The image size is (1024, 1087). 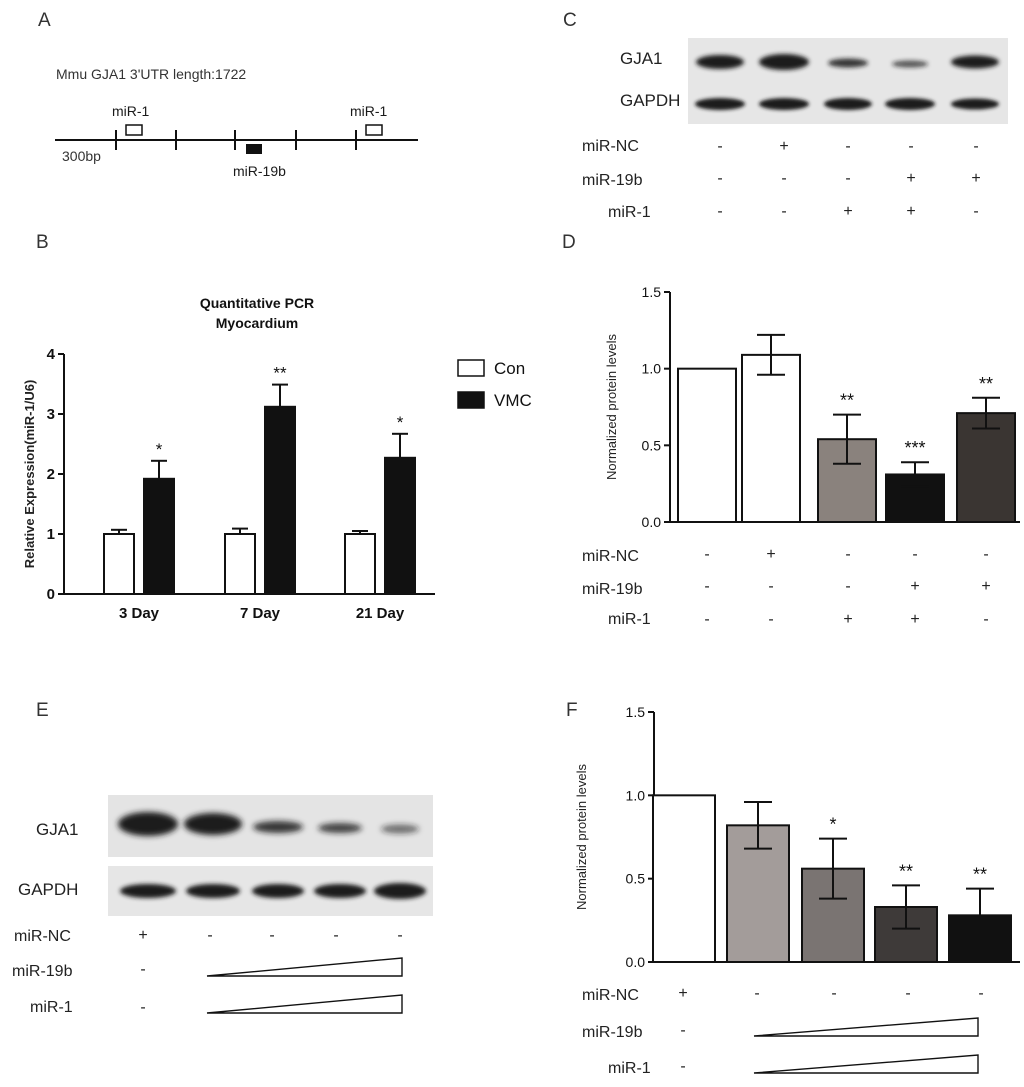 What do you see at coordinates (612, 589) in the screenshot?
I see `cond-d-mir-19b: miR-19b` at bounding box center [612, 589].